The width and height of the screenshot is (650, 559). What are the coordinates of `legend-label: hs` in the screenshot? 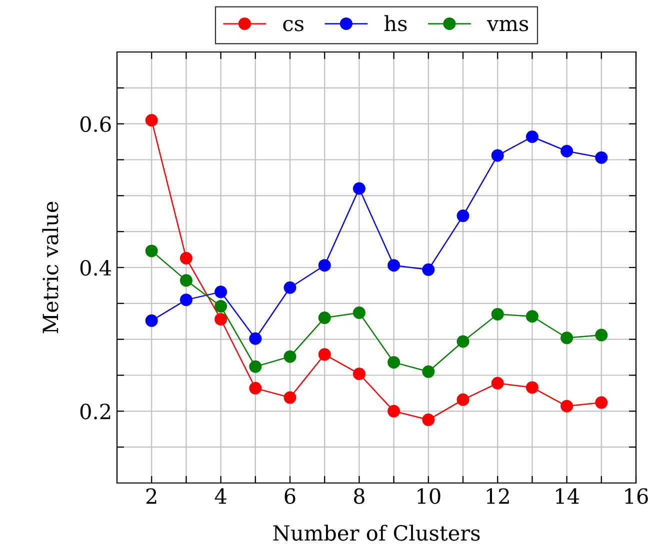 It's located at (395, 23).